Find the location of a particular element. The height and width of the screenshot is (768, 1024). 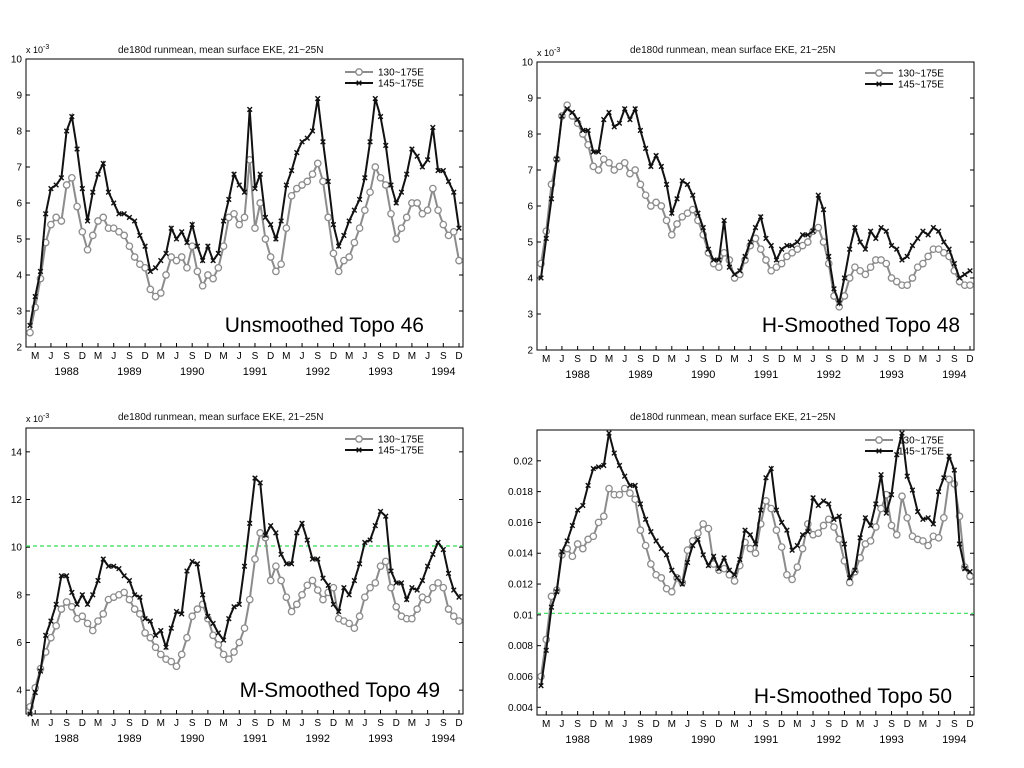

chart-title: de180d runmean, mean surface EKE, 21~25N is located at coordinates (732, 417).